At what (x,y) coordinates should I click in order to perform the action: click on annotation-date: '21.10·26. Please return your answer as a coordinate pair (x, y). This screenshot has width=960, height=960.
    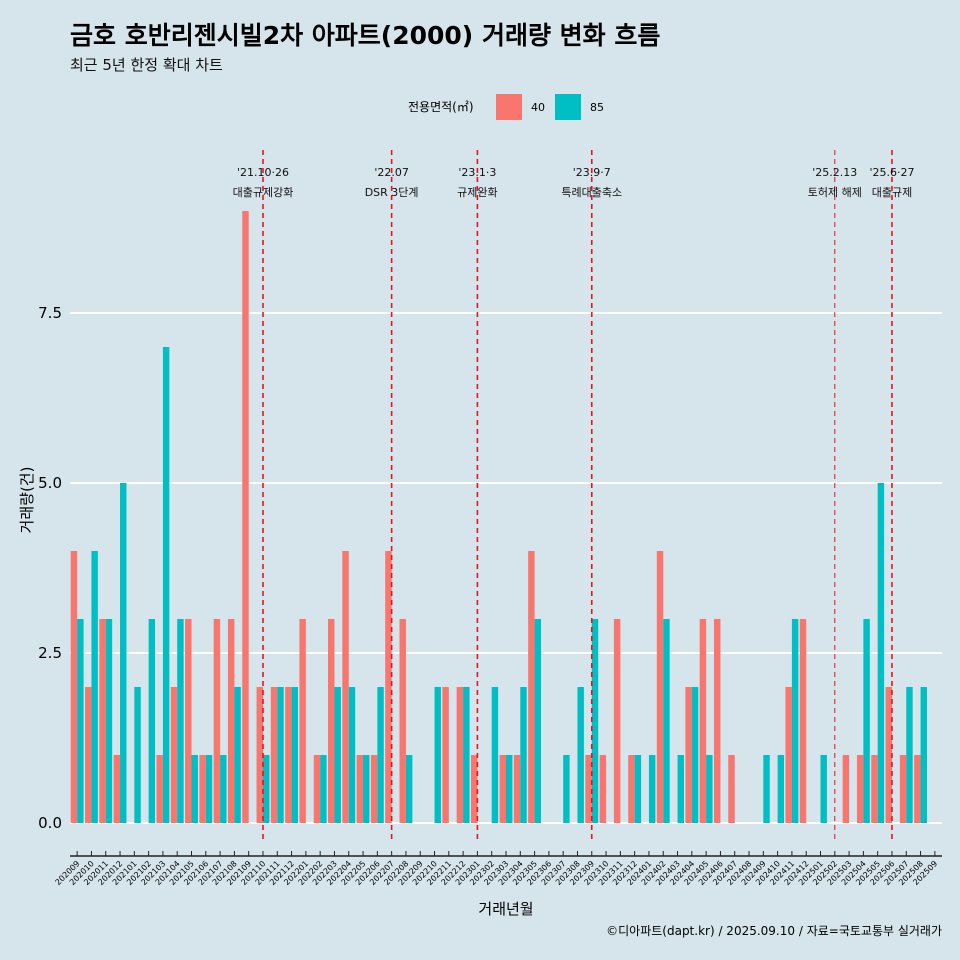
    Looking at the image, I should click on (263, 172).